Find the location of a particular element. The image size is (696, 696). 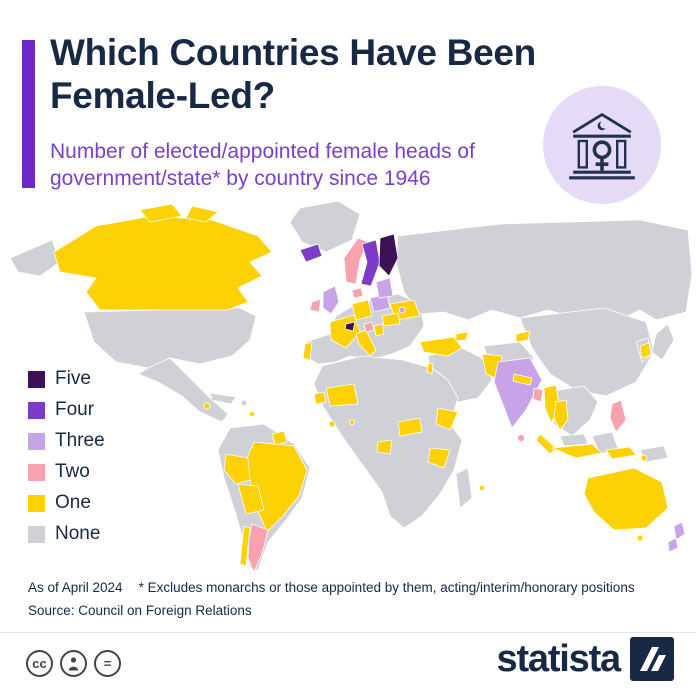

person-glyph is located at coordinates (73, 663).